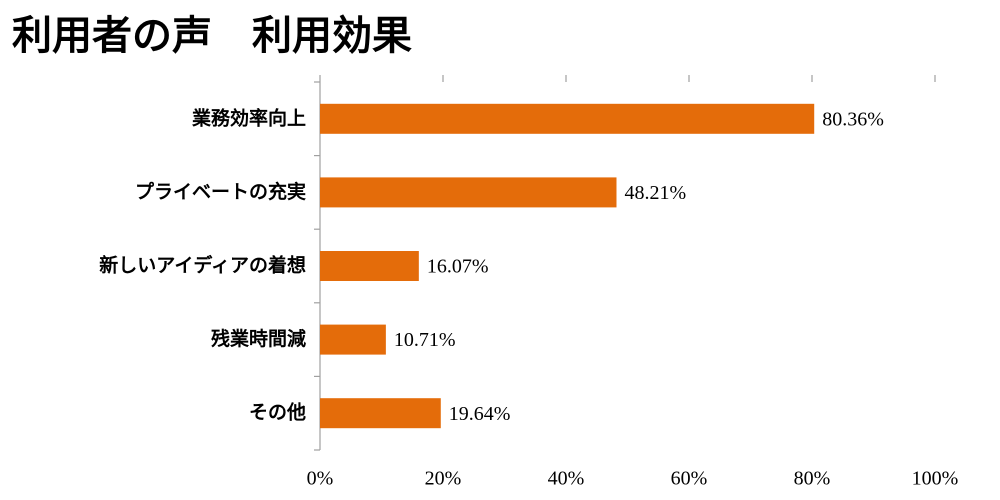 The height and width of the screenshot is (500, 1000). I want to click on x-tick-label: 20%, so click(443, 479).